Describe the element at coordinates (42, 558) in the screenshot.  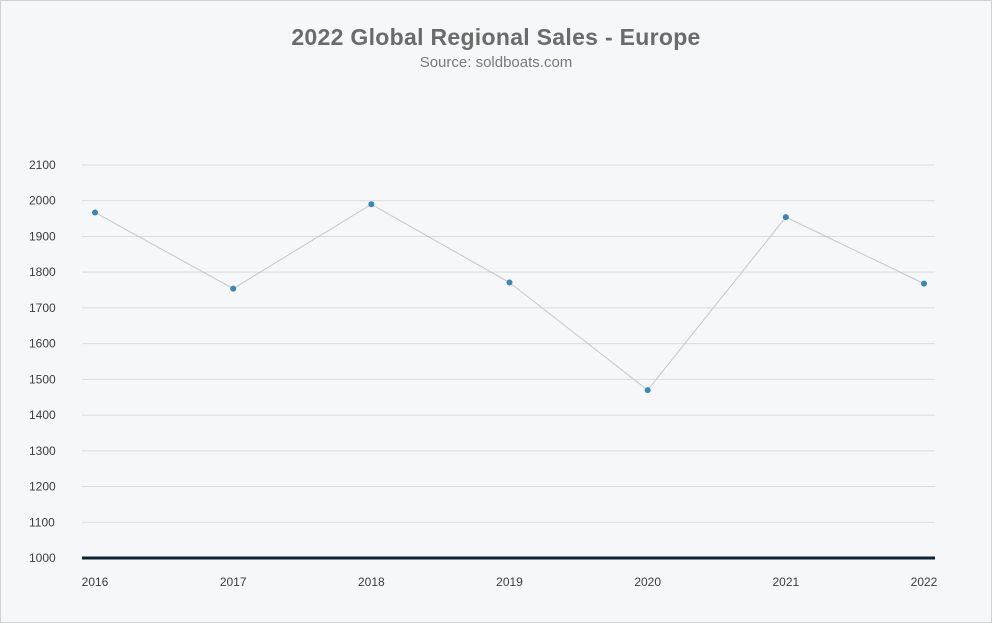
I see `y-tick-label: 1000` at that location.